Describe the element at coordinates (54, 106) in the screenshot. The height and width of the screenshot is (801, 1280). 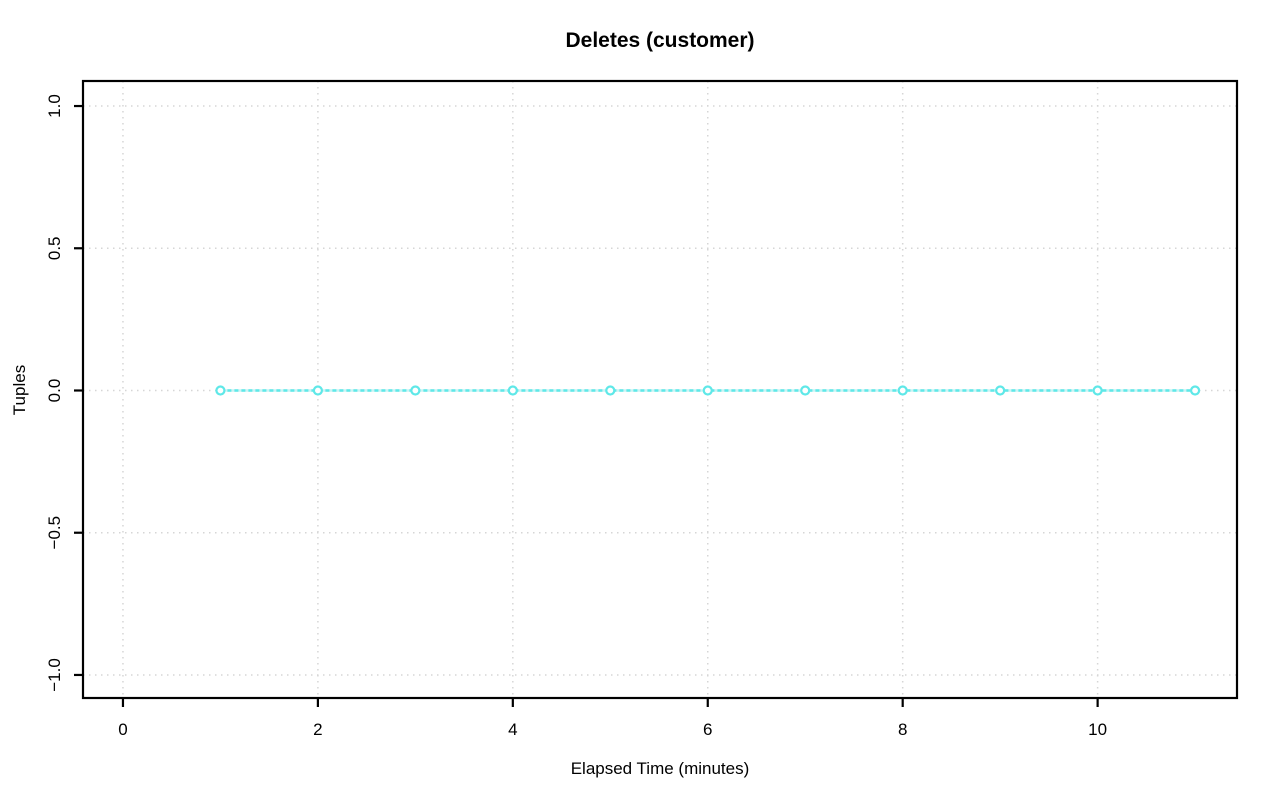
I see `y-tick-label: 1.0` at that location.